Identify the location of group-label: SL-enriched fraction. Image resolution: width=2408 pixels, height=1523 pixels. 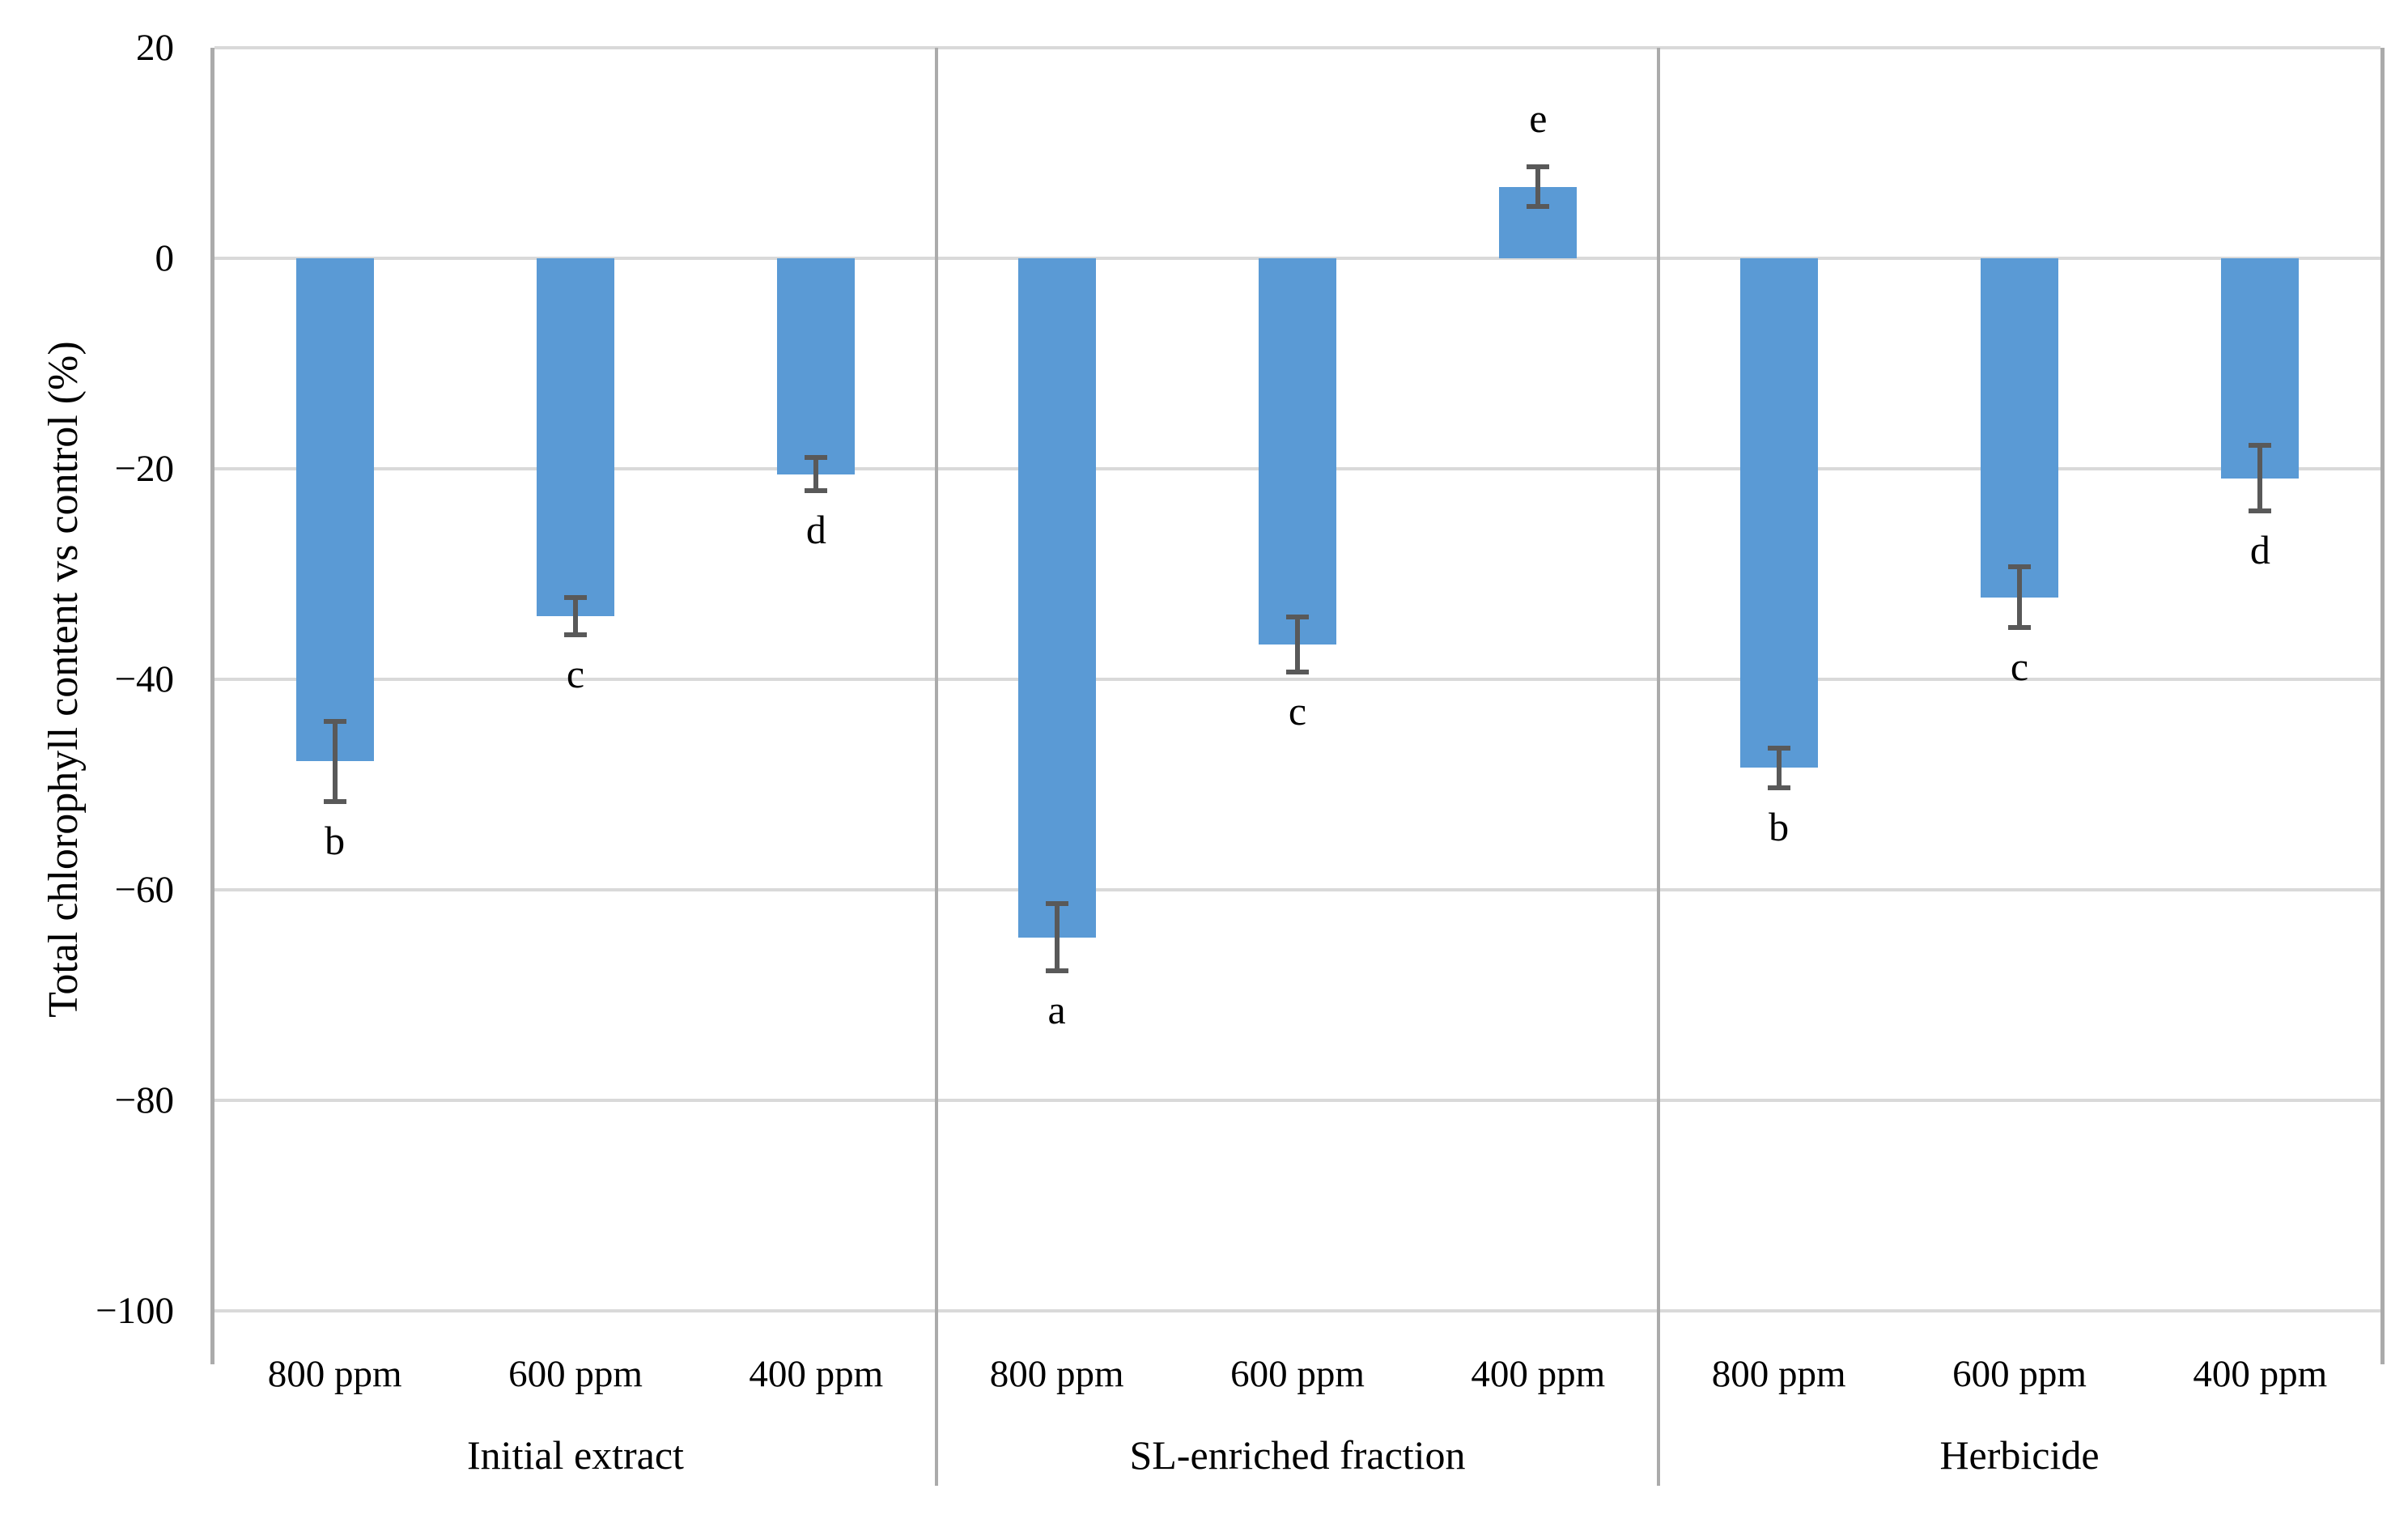
(1297, 1455).